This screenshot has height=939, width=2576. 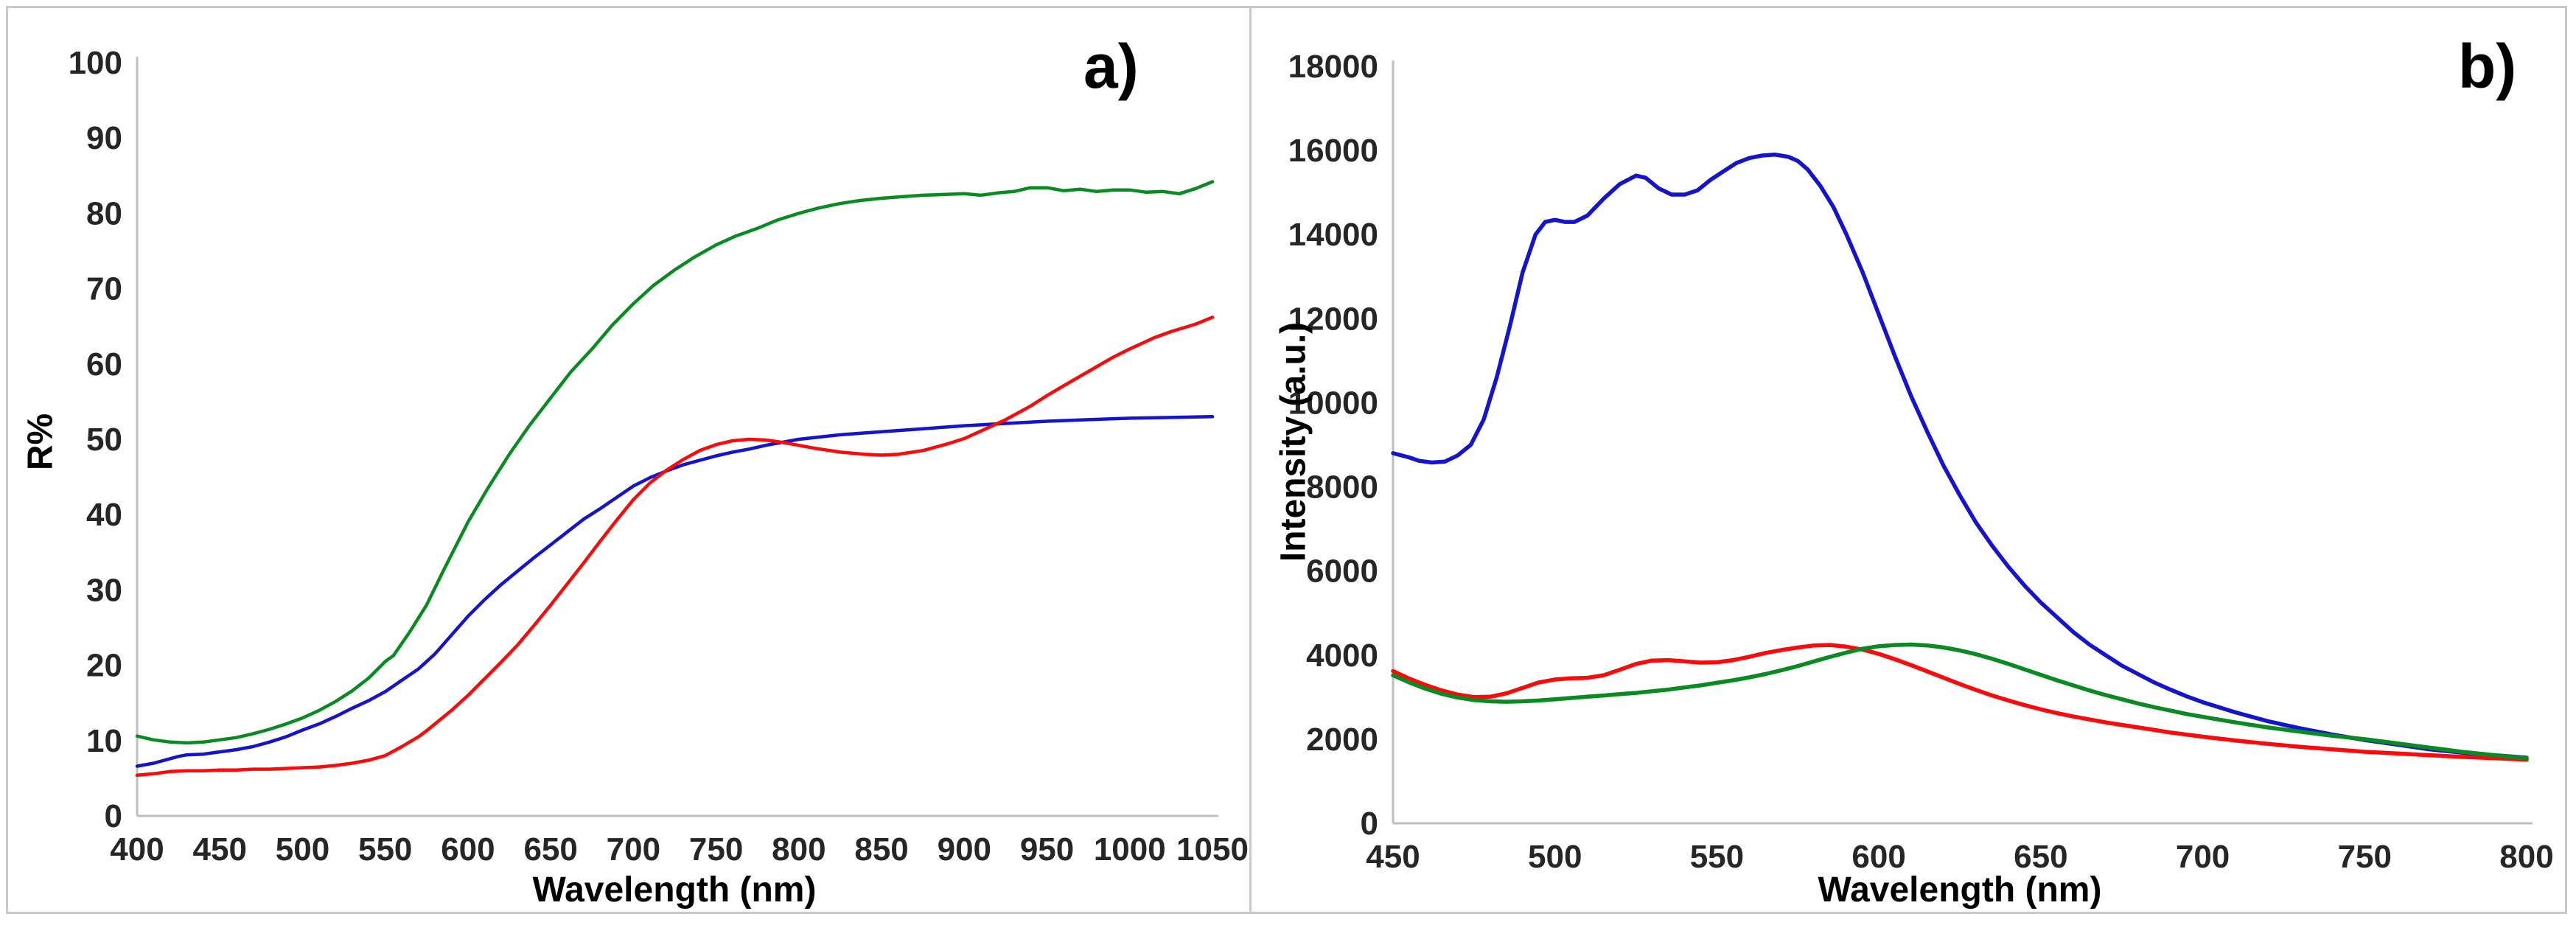 I want to click on y-tick-label: 14000, so click(x=1333, y=235).